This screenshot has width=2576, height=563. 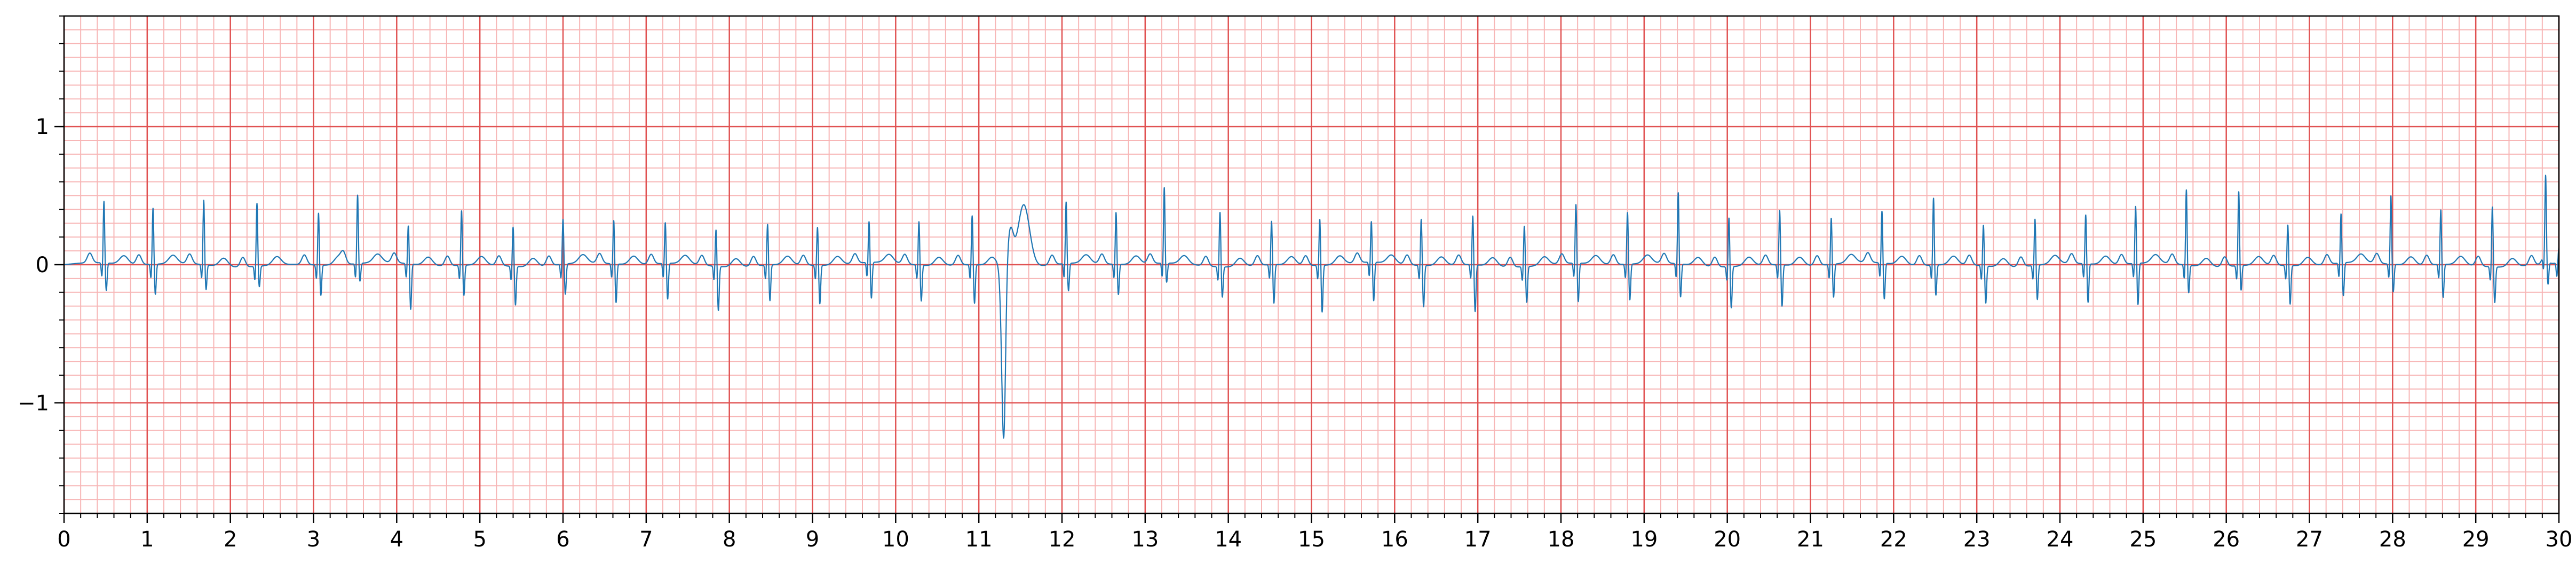 What do you see at coordinates (33, 403) in the screenshot?
I see `y-tick-label: −1` at bounding box center [33, 403].